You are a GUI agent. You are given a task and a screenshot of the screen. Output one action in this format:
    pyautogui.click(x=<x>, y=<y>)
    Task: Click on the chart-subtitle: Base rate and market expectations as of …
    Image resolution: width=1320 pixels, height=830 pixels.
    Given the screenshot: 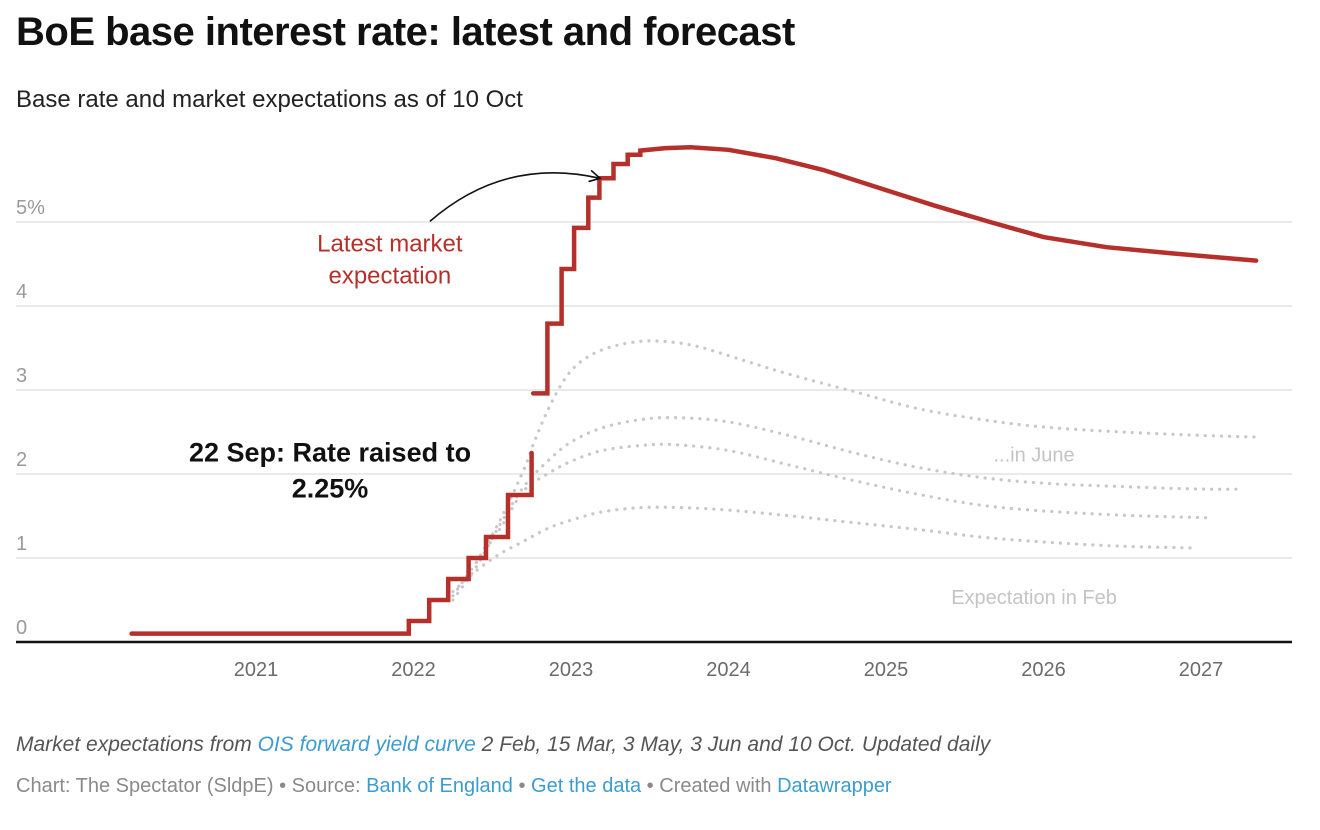 What is the action you would take?
    pyautogui.click(x=269, y=99)
    